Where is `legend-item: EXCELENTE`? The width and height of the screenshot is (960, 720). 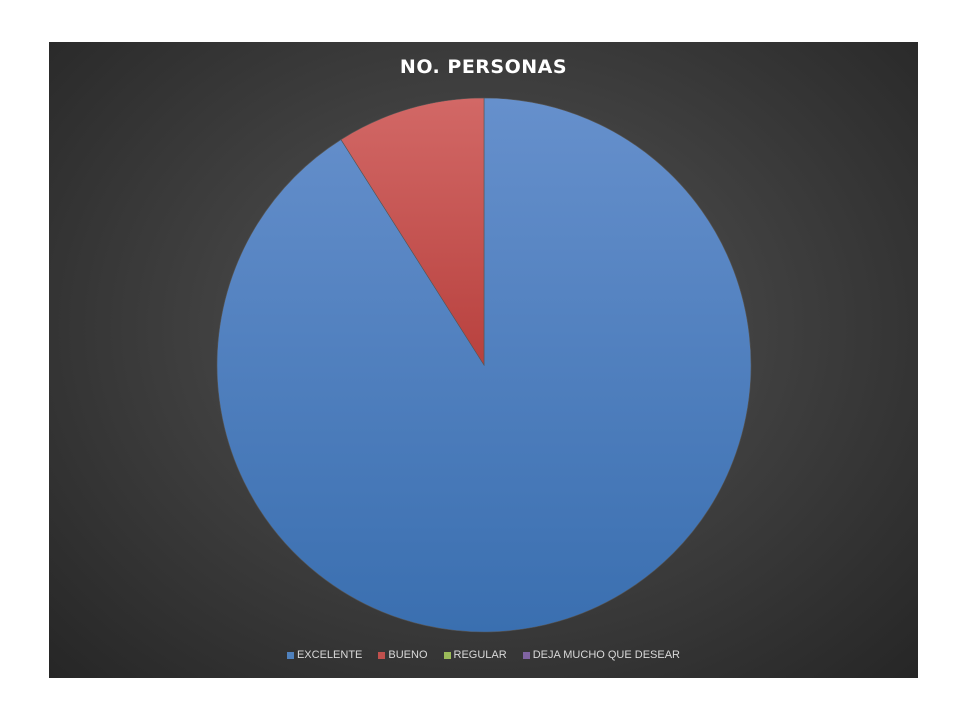 legend-item: EXCELENTE is located at coordinates (324, 655).